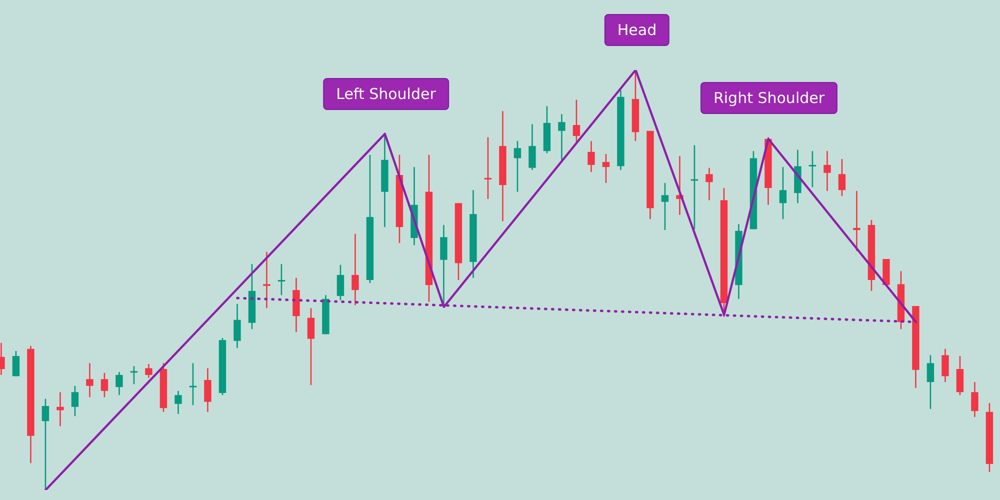 The height and width of the screenshot is (500, 1000). What do you see at coordinates (637, 30) in the screenshot?
I see `text: Head` at bounding box center [637, 30].